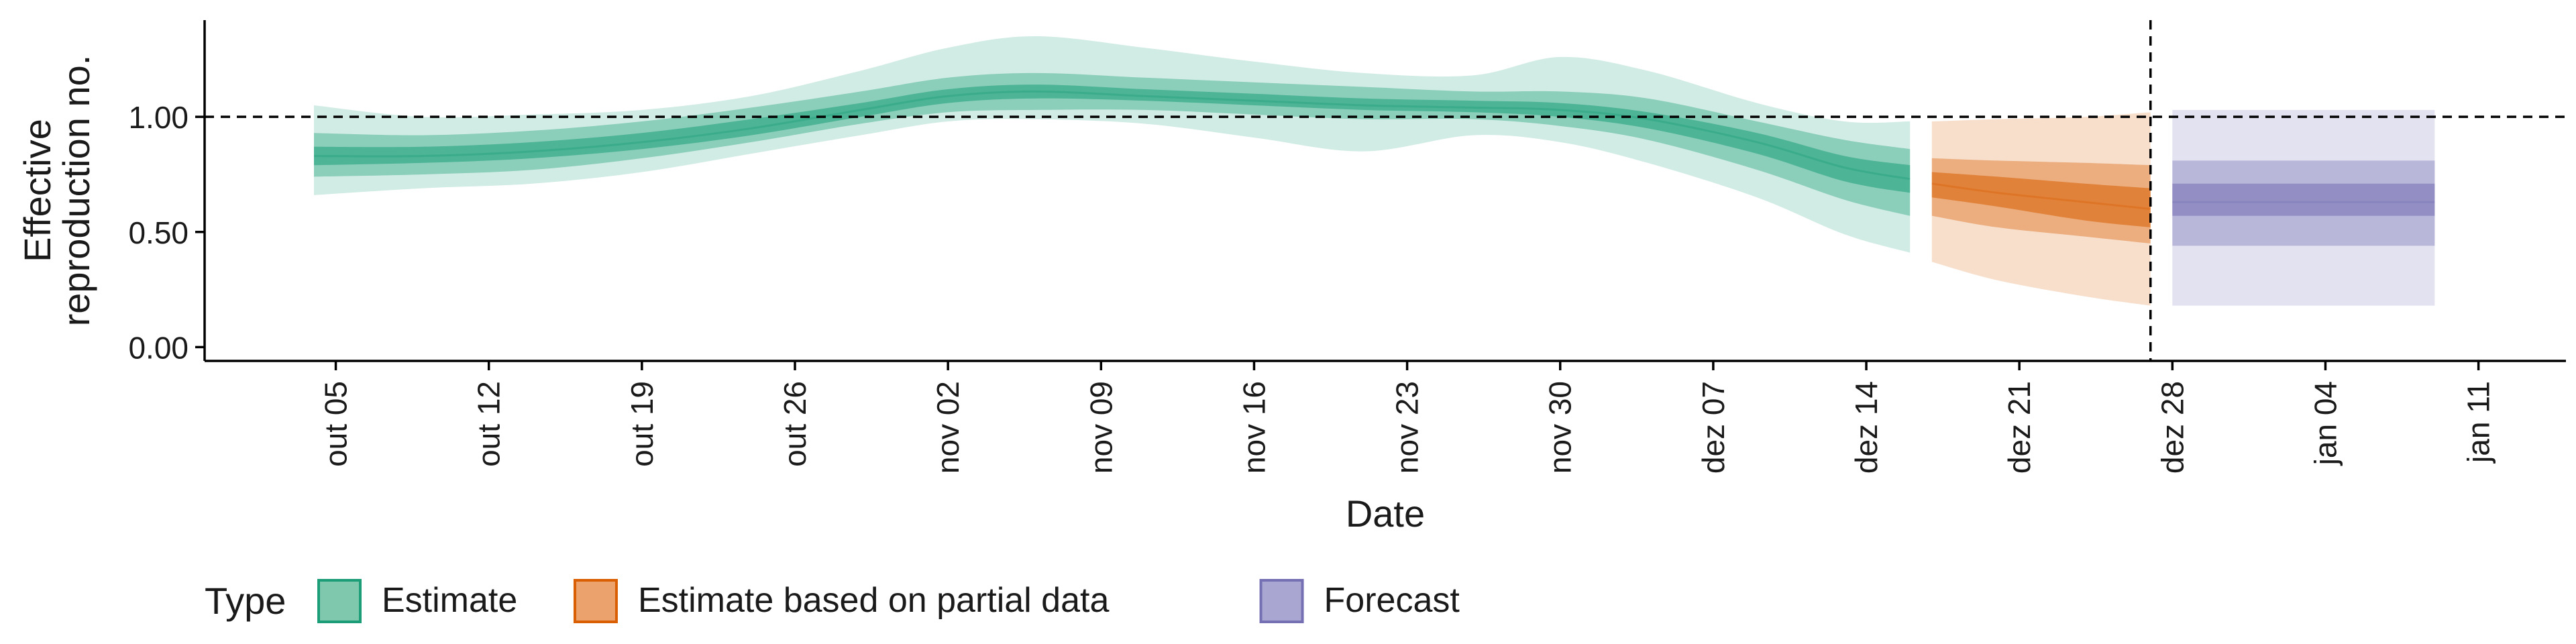 This screenshot has height=644, width=2576. Describe the element at coordinates (1112, 135) in the screenshot. I see `series-1-median-line` at that location.